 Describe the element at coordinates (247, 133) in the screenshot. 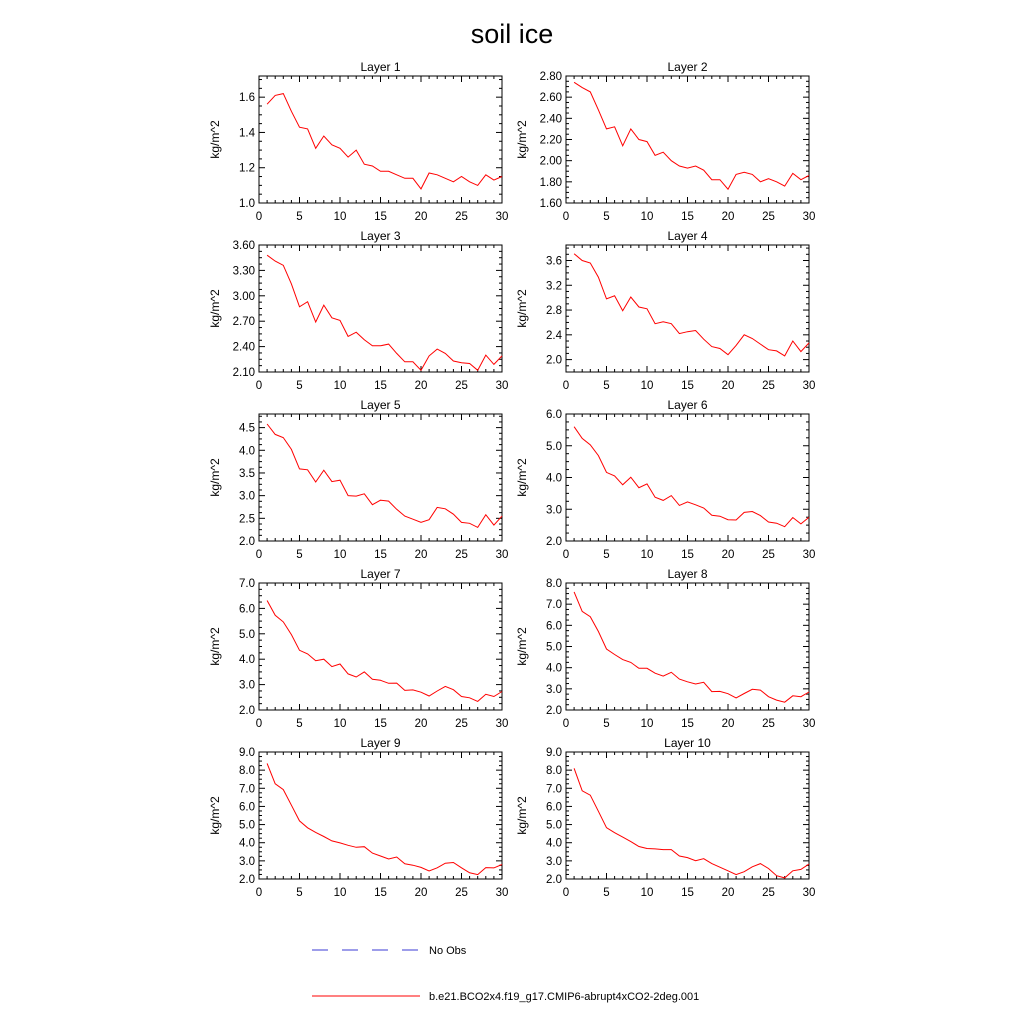

I see `y-tick-label: 1.4` at that location.